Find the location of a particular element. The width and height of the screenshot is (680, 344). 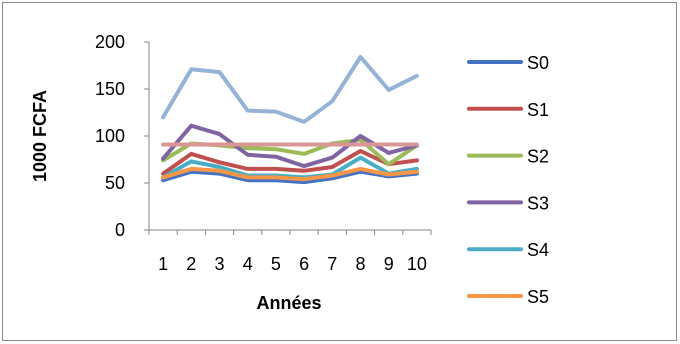

legend-label-s3: S3 is located at coordinates (538, 203).